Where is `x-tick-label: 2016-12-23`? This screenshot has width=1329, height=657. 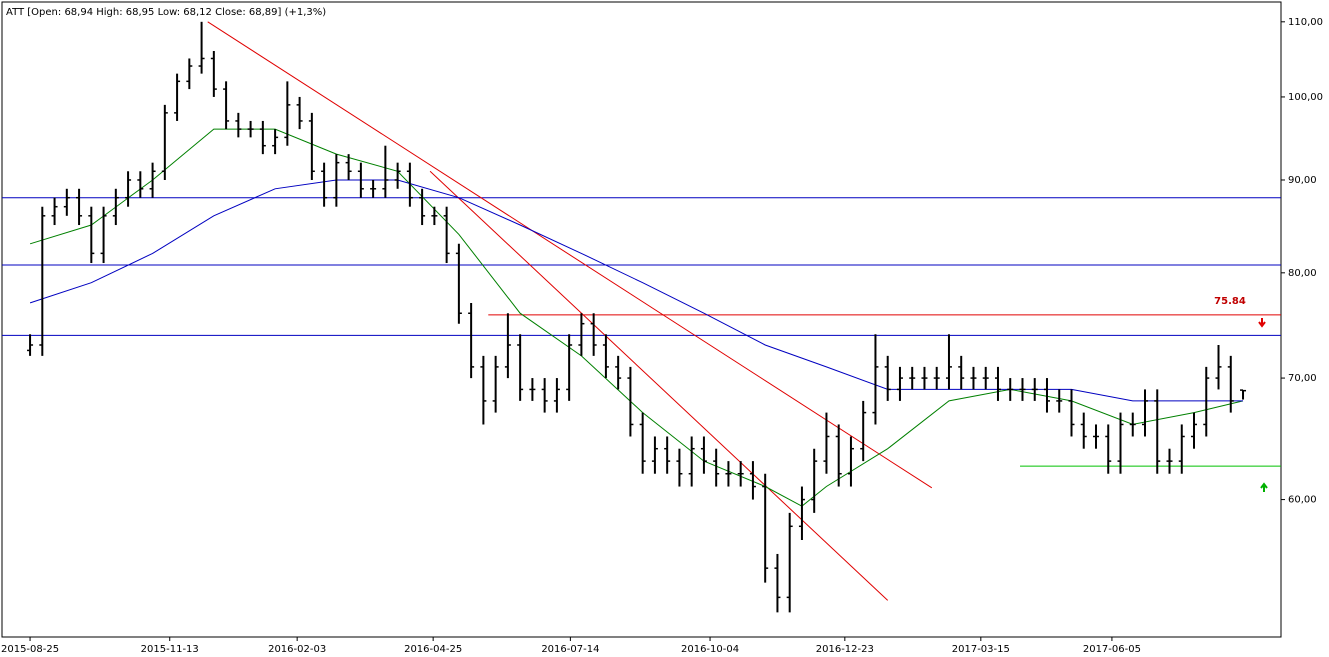
x-tick-label: 2016-12-23 is located at coordinates (845, 649).